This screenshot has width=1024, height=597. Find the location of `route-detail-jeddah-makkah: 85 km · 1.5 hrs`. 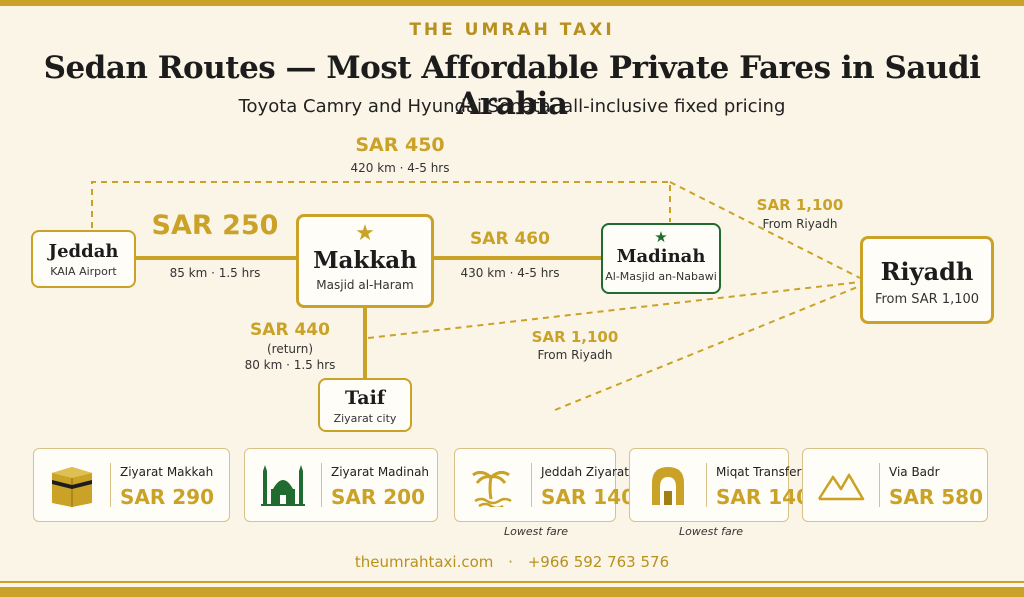

route-detail-jeddah-makkah: 85 km · 1.5 hrs is located at coordinates (215, 273).